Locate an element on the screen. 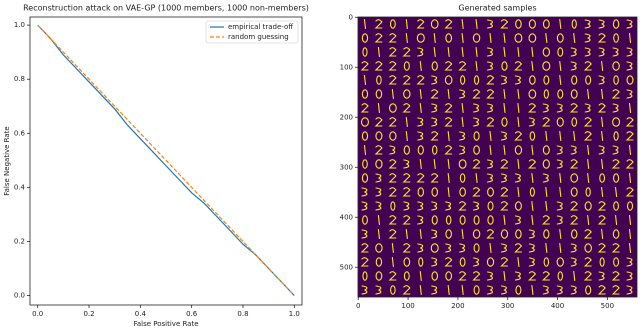  chart-title: Generated samples is located at coordinates (497, 8).